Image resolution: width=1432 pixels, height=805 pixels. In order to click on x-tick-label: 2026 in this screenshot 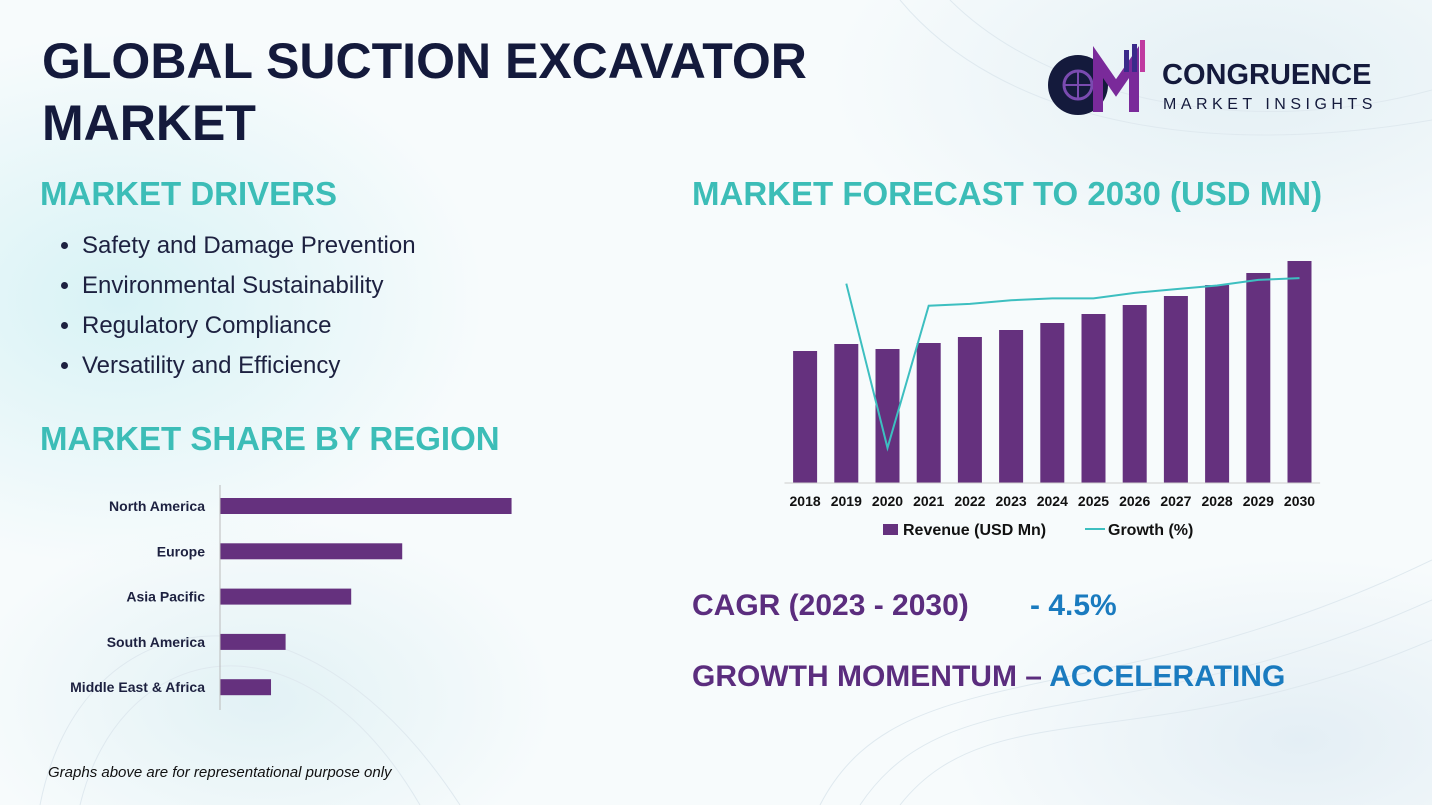, I will do `click(1134, 501)`.